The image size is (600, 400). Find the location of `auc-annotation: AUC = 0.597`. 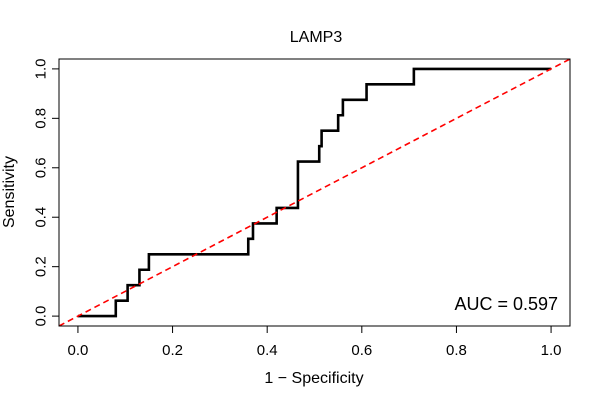

auc-annotation: AUC = 0.597 is located at coordinates (506, 304).